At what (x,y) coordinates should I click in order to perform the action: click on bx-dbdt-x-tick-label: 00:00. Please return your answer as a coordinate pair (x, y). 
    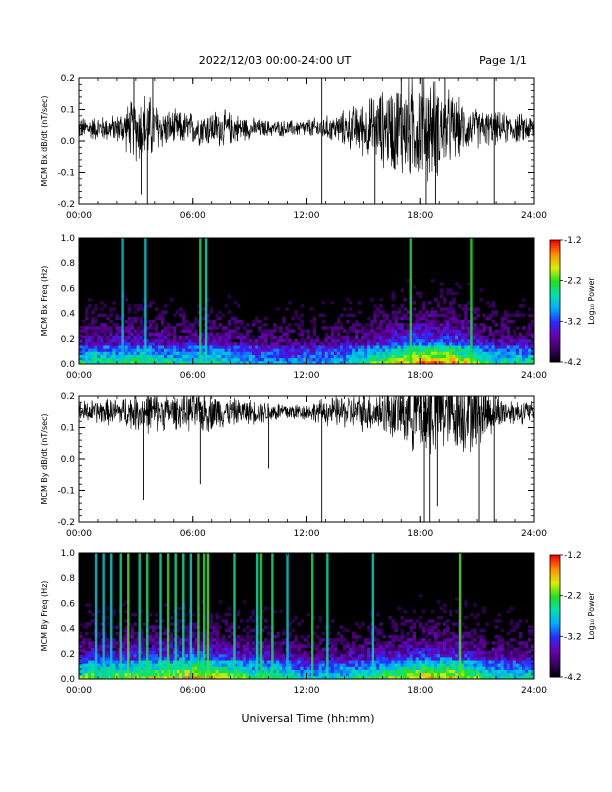
    Looking at the image, I should click on (79, 216).